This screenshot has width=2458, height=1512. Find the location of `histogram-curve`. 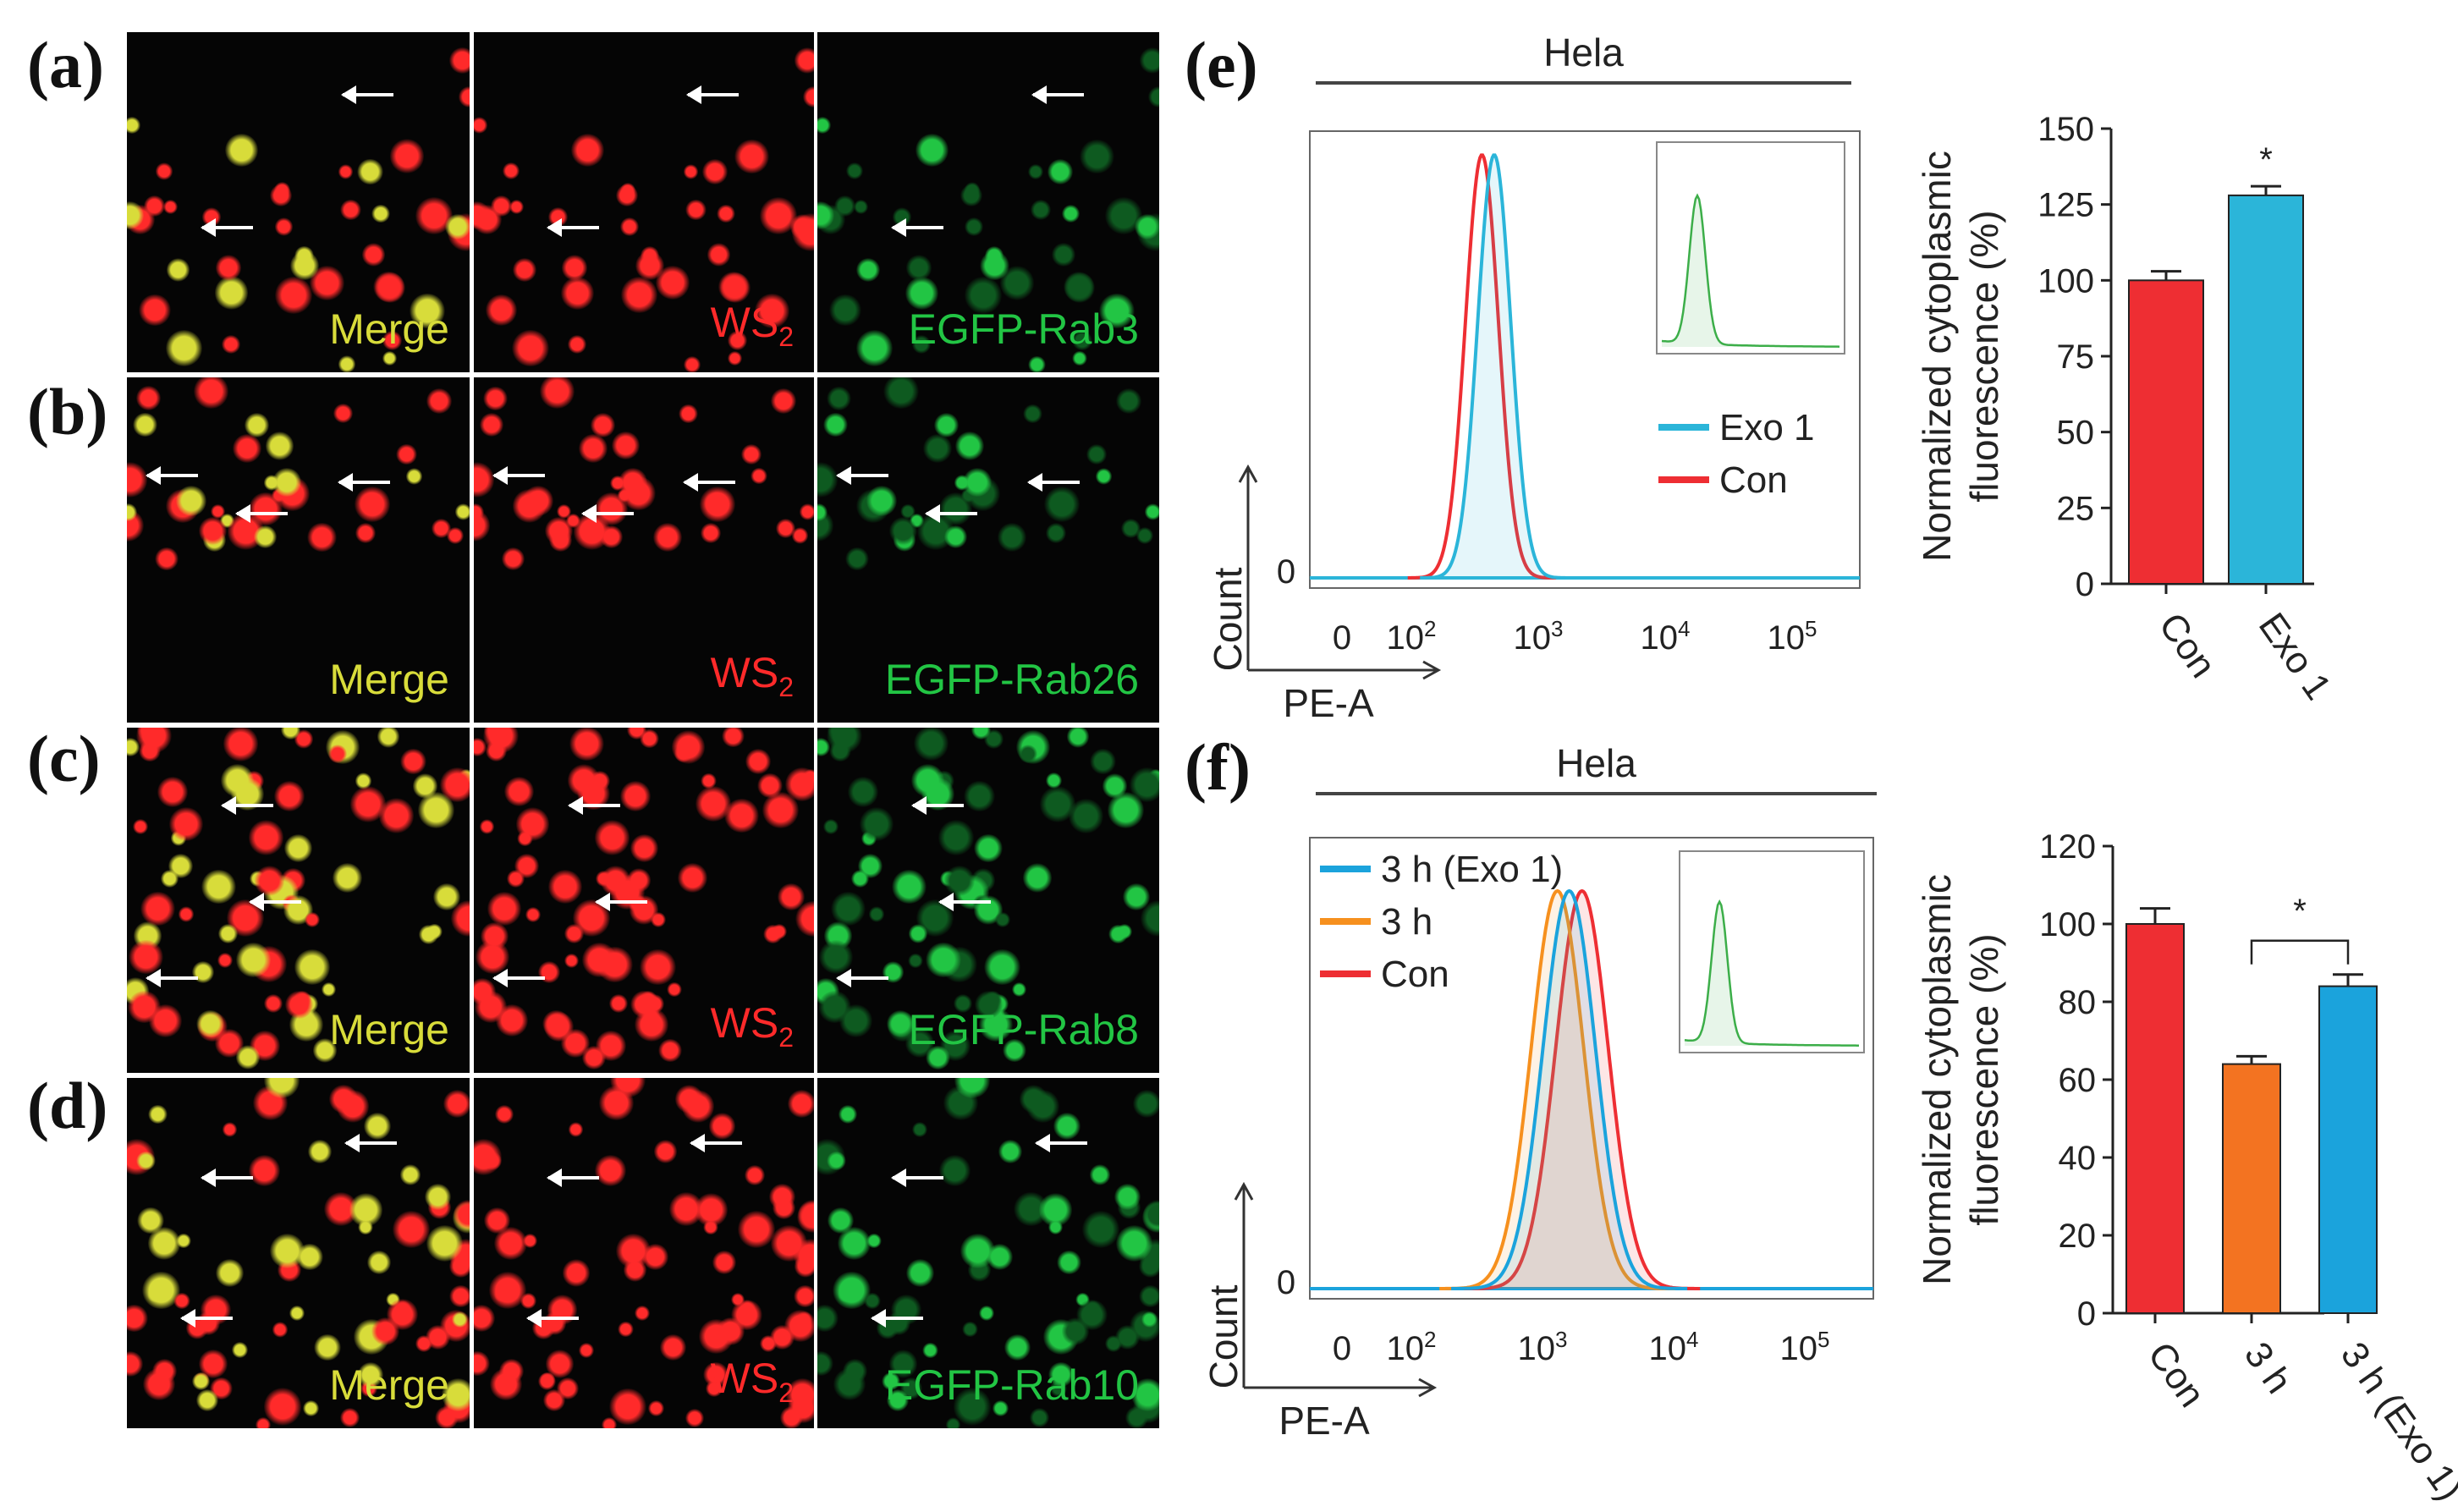

histogram-curve is located at coordinates (1495, 367).